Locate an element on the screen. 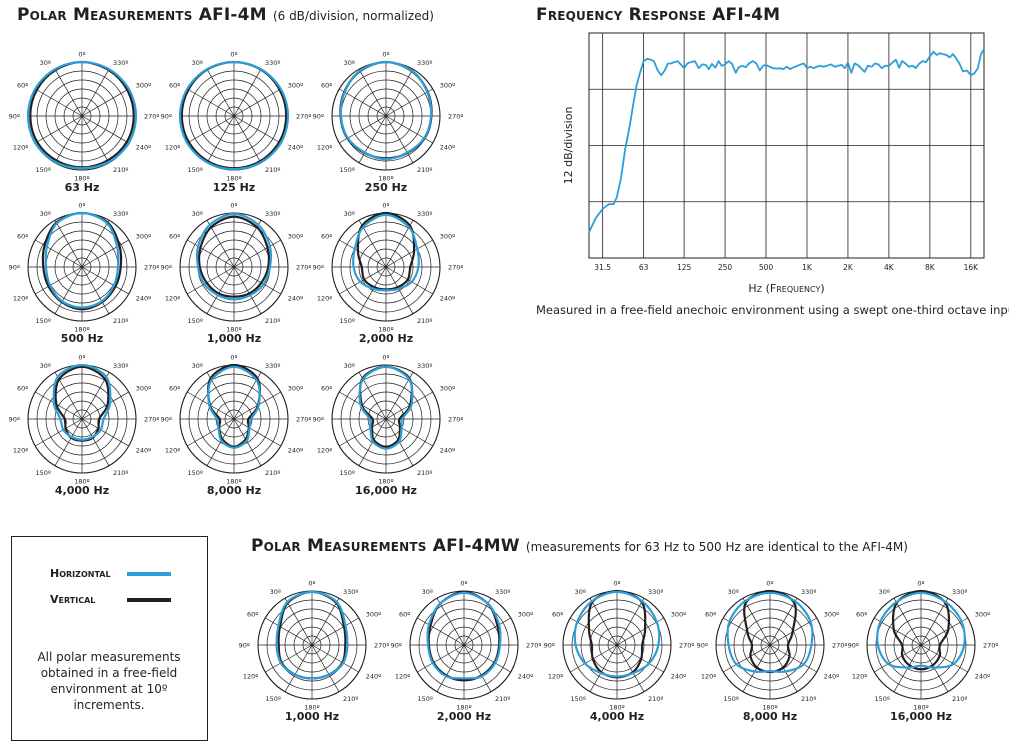 This screenshot has width=1009, height=749. polar-angle-label: 90º is located at coordinates (853, 646).